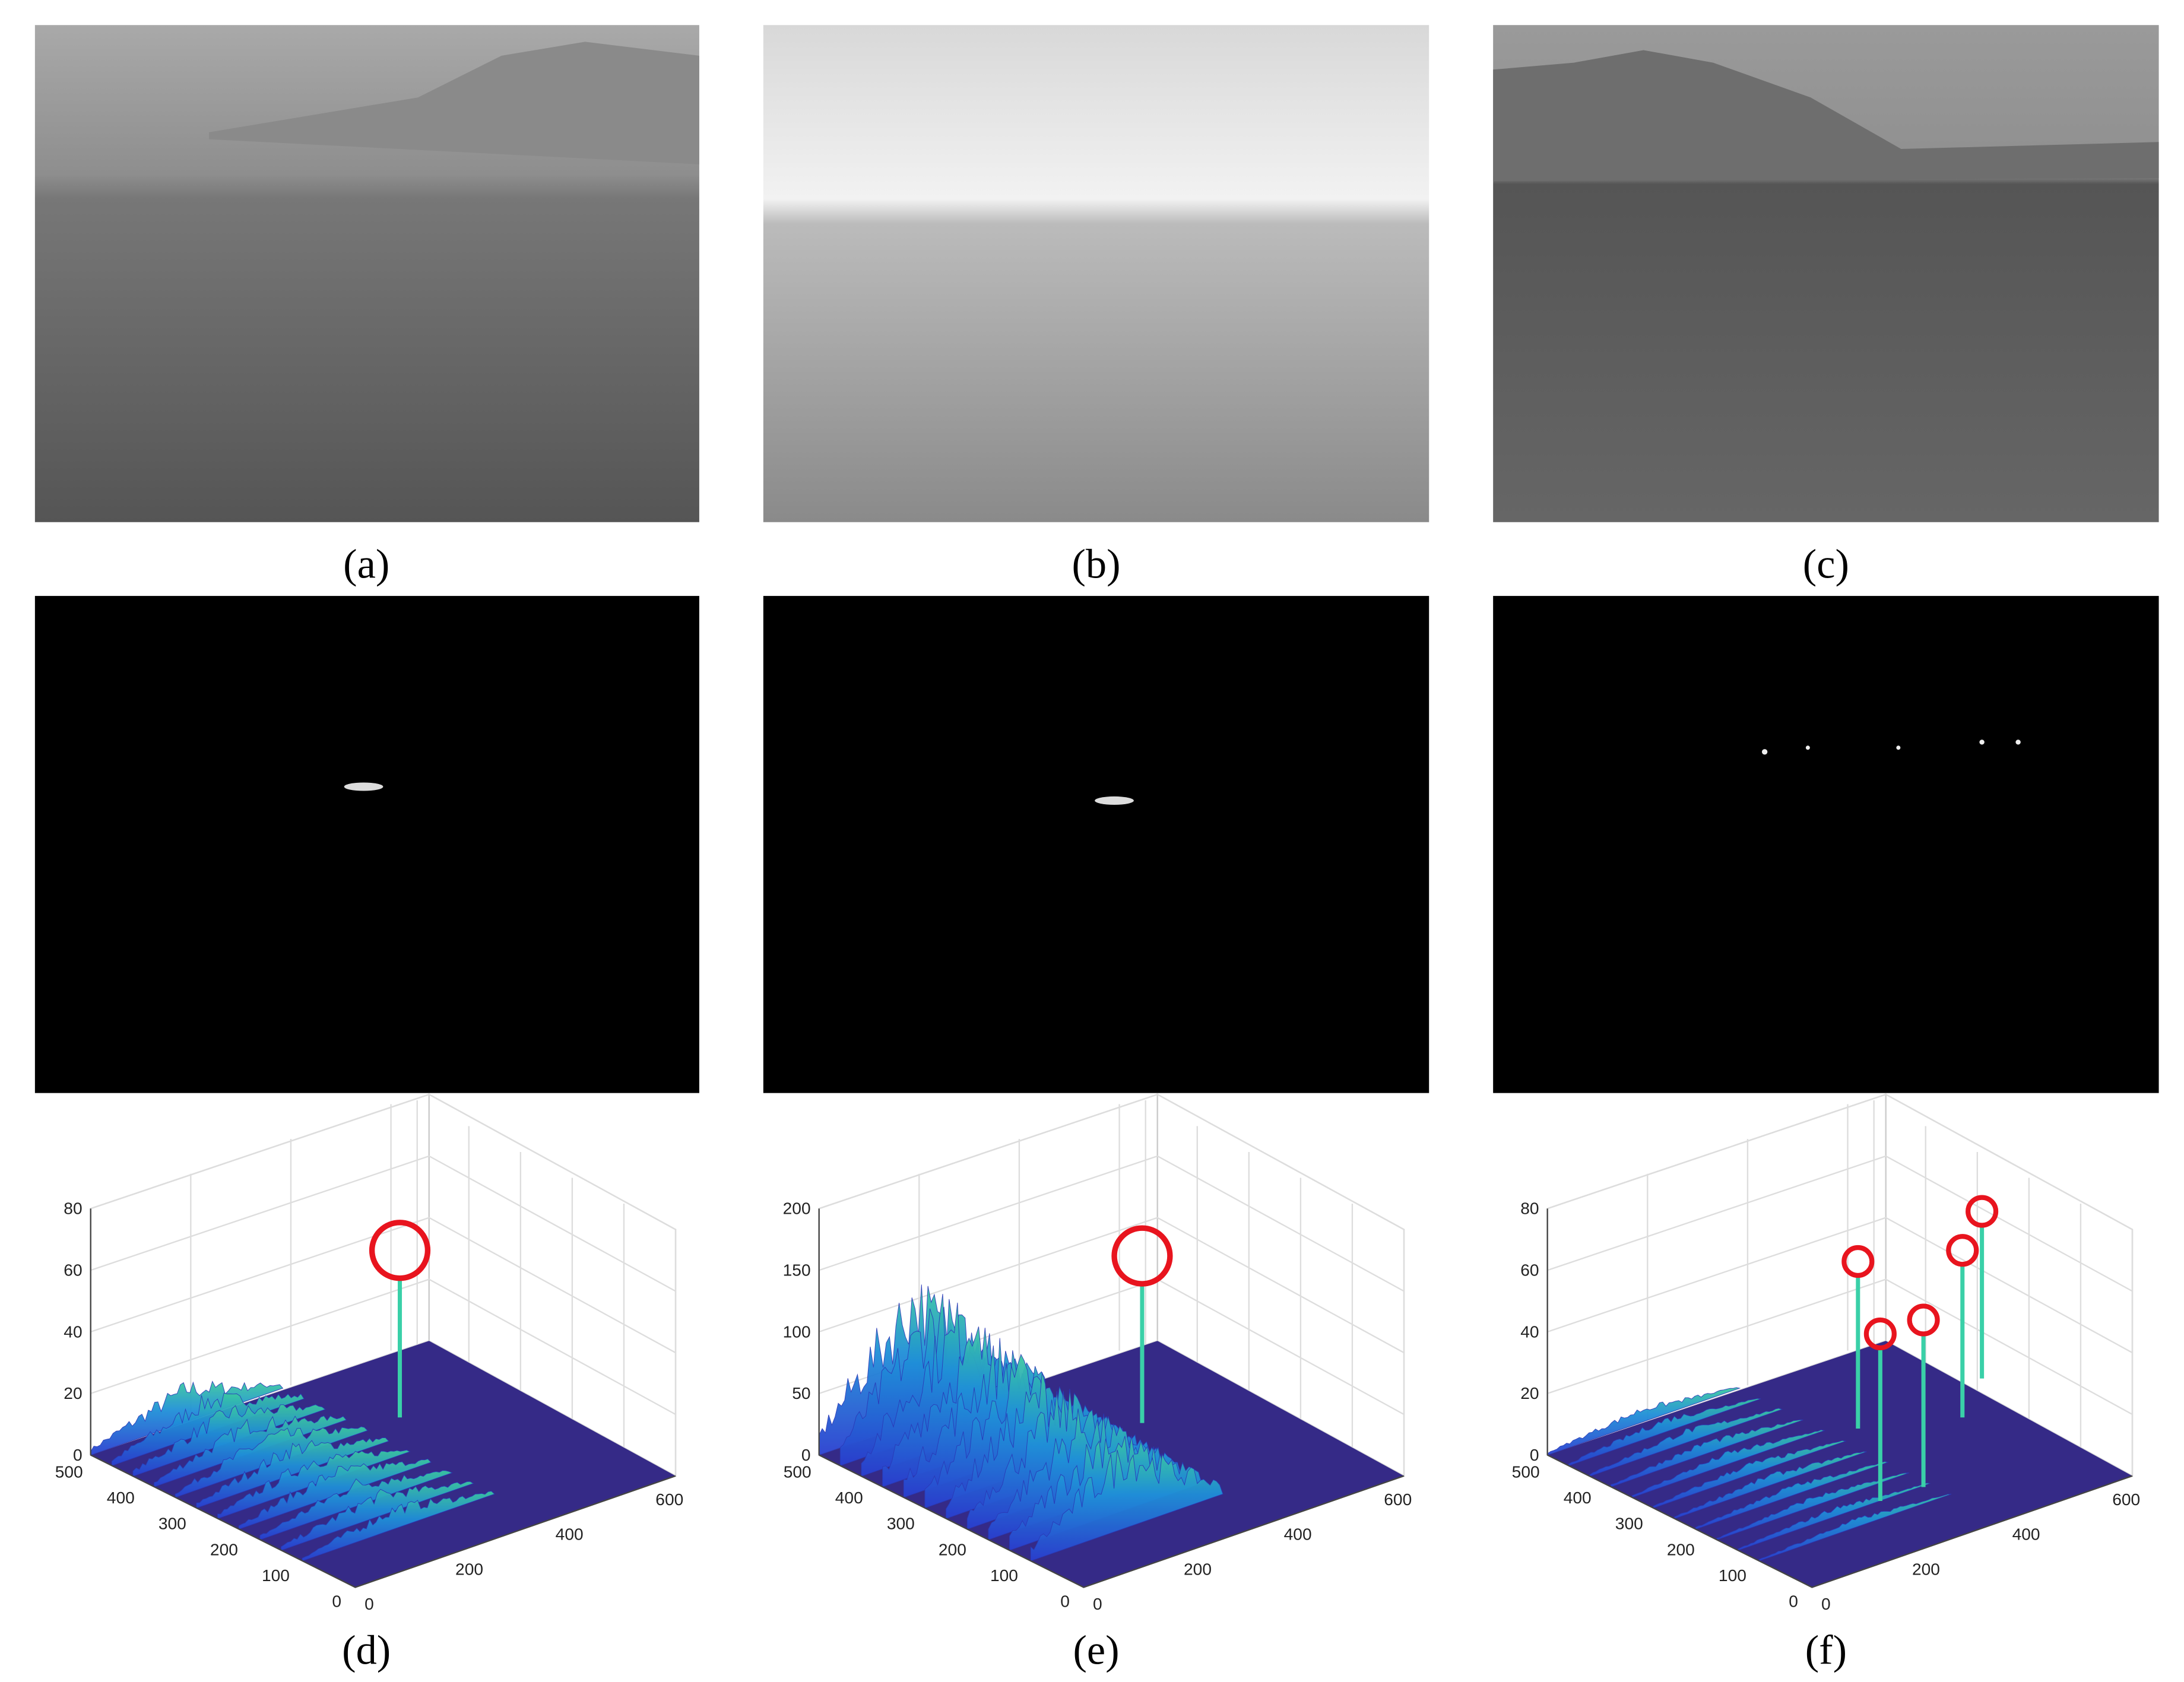 This screenshot has width=2184, height=1682. Describe the element at coordinates (797, 1208) in the screenshot. I see `z-tick-label: 200` at that location.